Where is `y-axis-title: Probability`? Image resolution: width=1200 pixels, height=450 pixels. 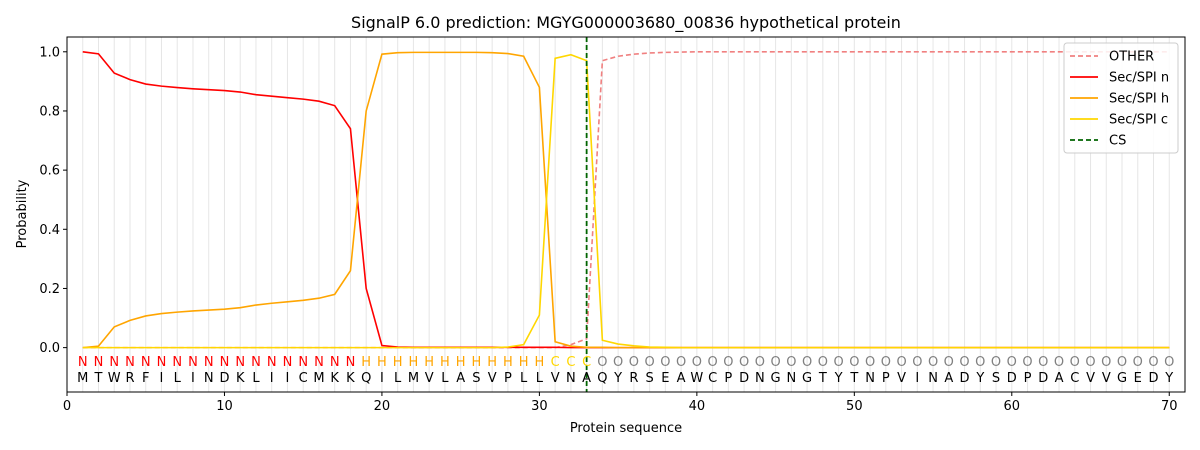
y-axis-title: Probability is located at coordinates (22, 213).